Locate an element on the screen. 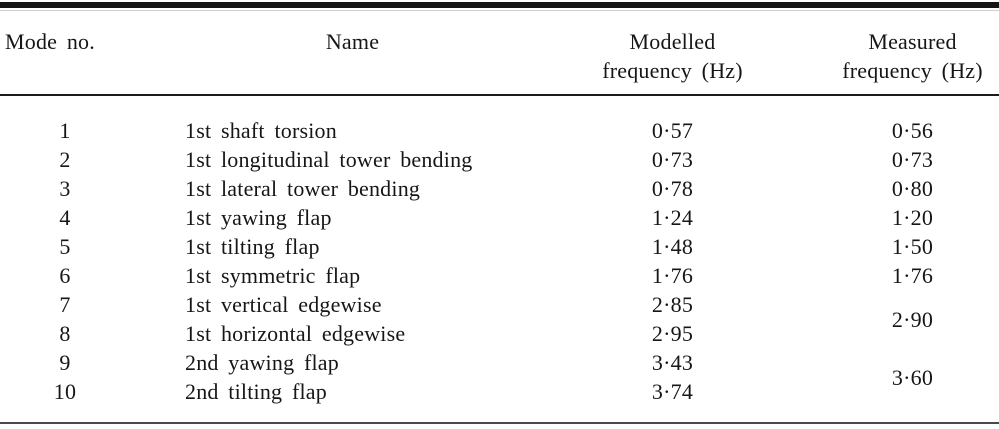  modelled-frequency-cell: 0·57 is located at coordinates (672, 130).